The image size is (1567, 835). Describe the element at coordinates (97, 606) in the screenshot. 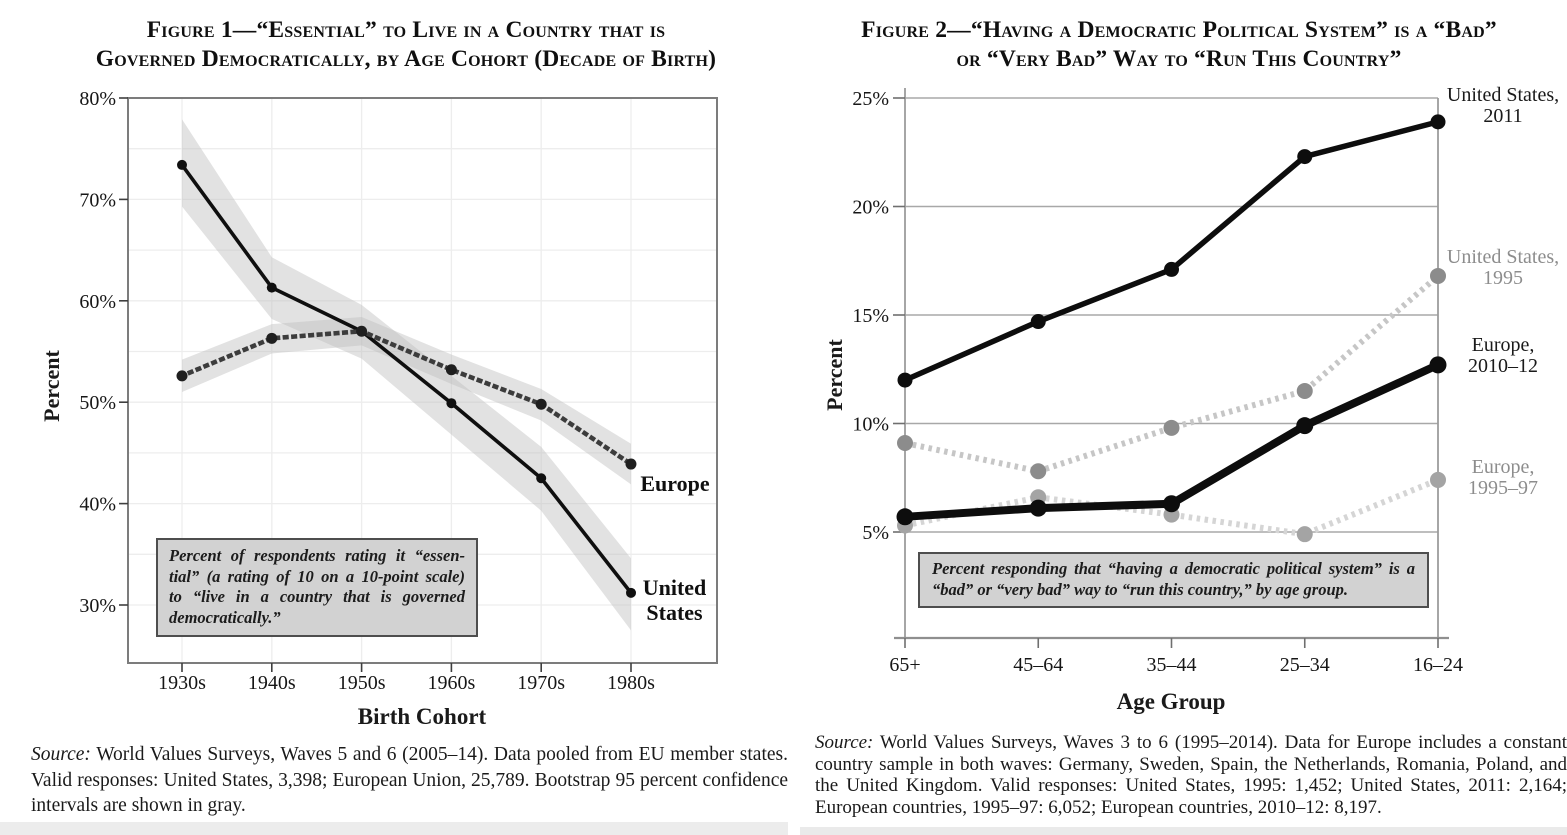

I see `fig1-y-tick-label: 30%` at that location.